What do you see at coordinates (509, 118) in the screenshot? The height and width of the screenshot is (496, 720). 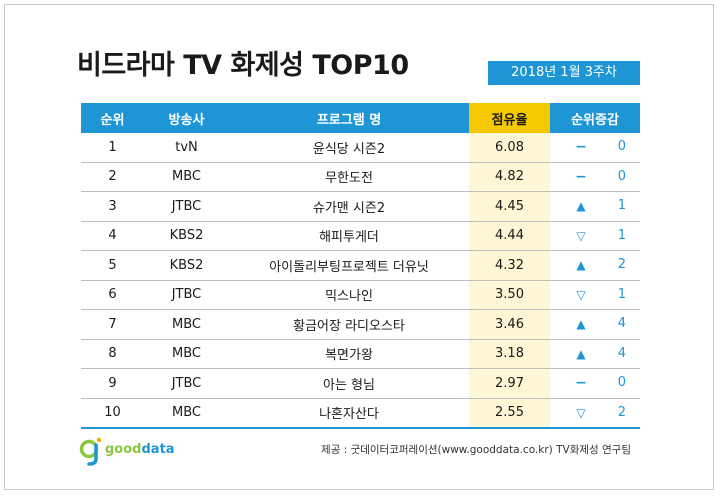 I see `header-share: 점유율` at bounding box center [509, 118].